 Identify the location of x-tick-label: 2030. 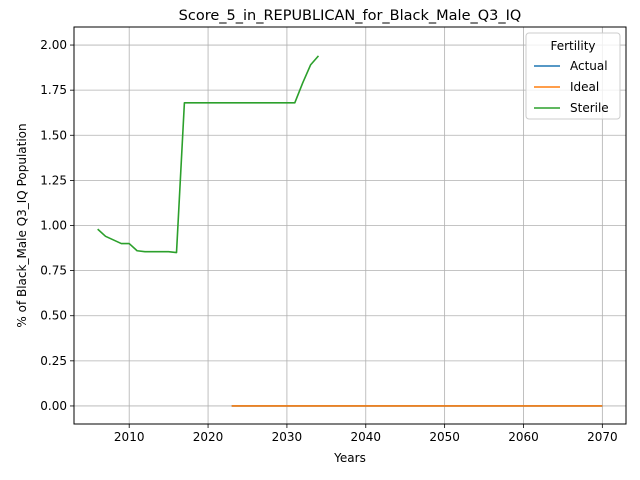
(287, 437).